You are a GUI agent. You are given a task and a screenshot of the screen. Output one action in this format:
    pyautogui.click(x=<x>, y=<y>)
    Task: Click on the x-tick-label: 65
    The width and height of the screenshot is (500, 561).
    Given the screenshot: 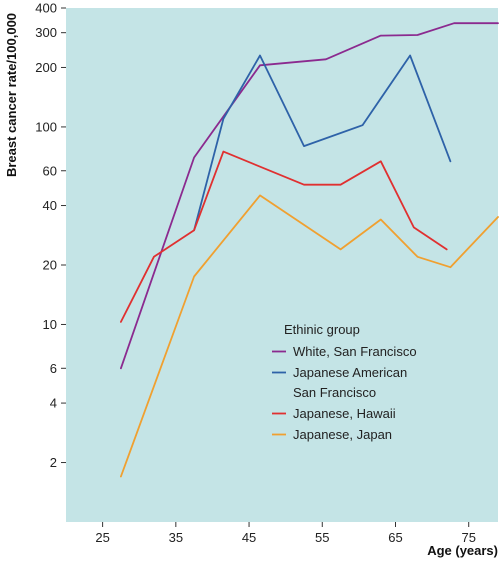 What is the action you would take?
    pyautogui.click(x=395, y=537)
    